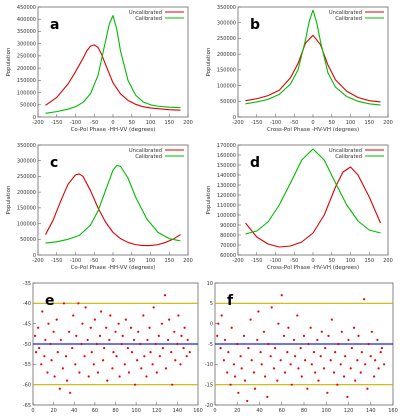 Image resolution: width=400 pixels, height=419 pixels. I want to click on legend-label: Calibrated, so click(348, 157).